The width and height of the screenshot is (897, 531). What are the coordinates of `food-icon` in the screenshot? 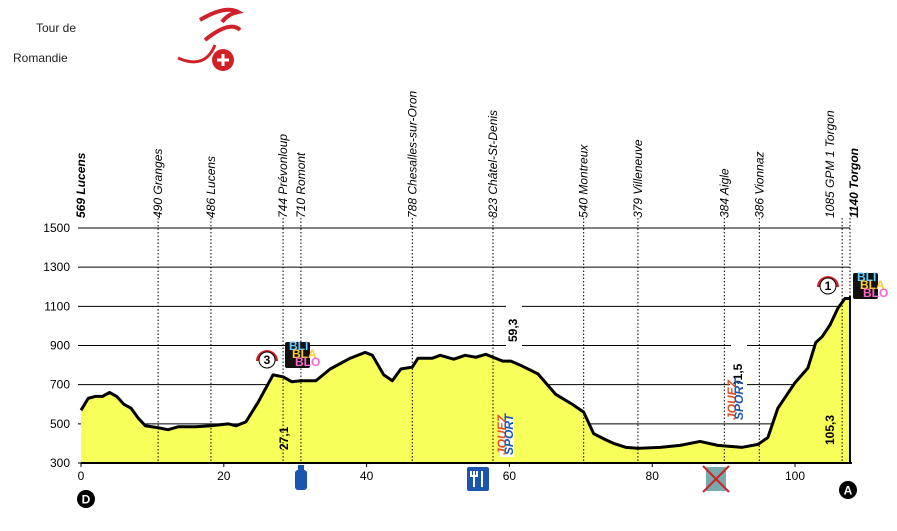 It's located at (478, 479).